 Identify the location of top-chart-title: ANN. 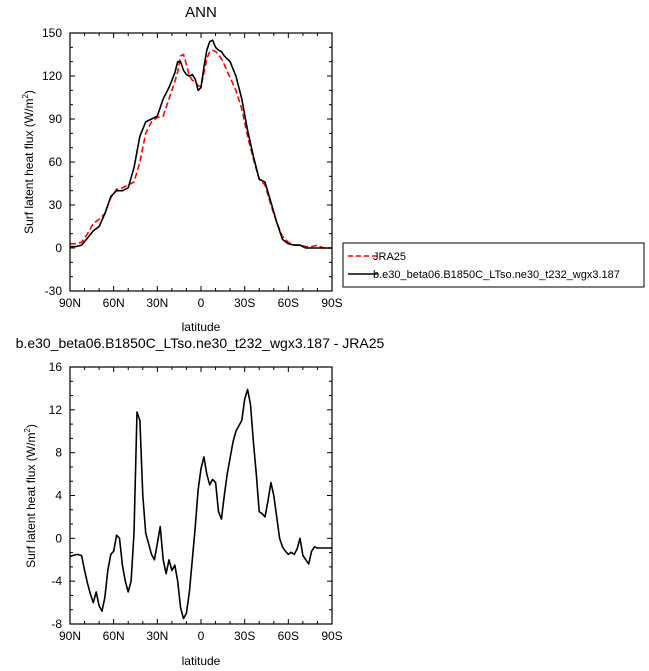
(201, 12).